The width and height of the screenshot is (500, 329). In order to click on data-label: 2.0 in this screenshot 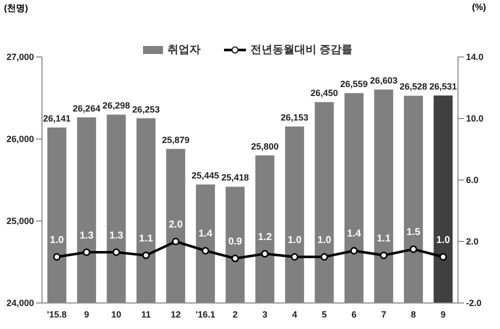, I will do `click(176, 225)`.